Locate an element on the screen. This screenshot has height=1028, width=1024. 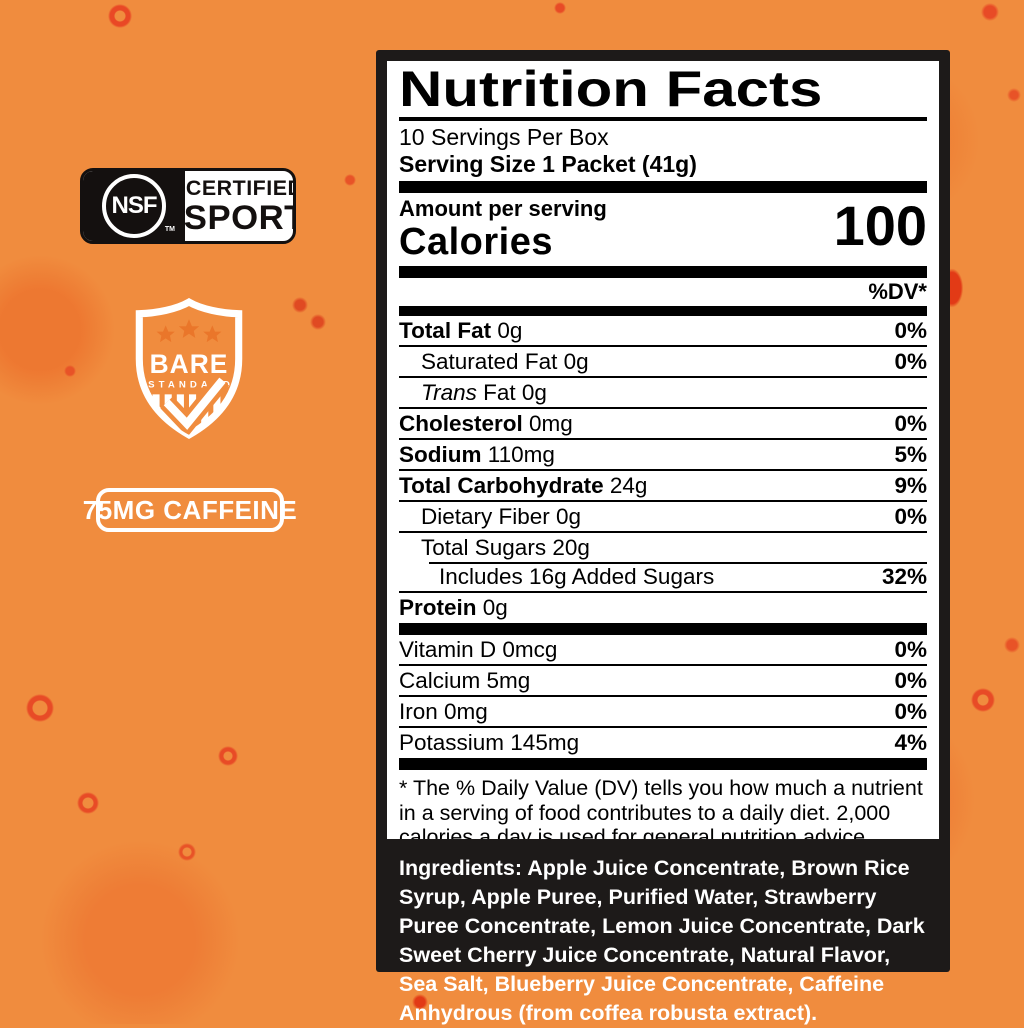
title-divider is located at coordinates (663, 119).